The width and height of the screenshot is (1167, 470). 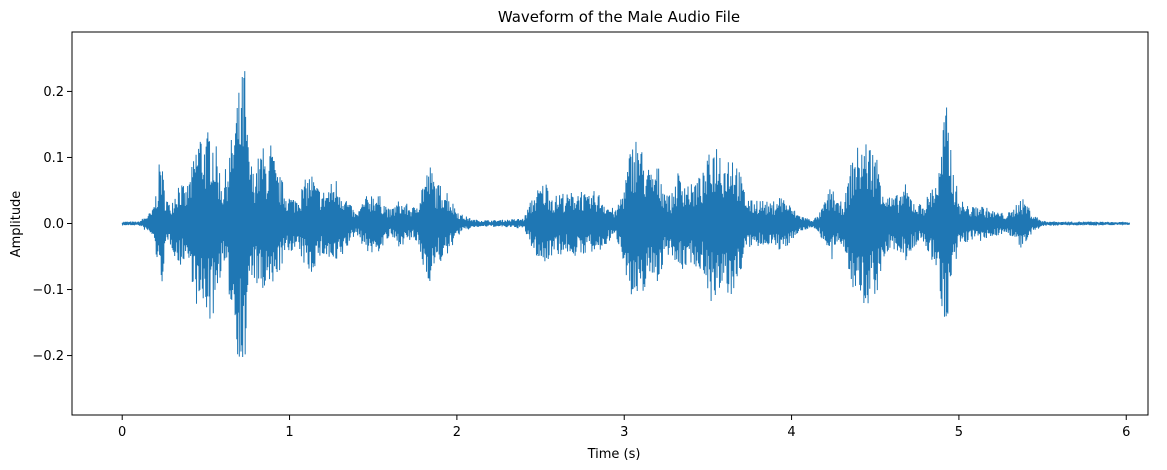 What do you see at coordinates (1126, 432) in the screenshot?
I see `x-tick-label: 6` at bounding box center [1126, 432].